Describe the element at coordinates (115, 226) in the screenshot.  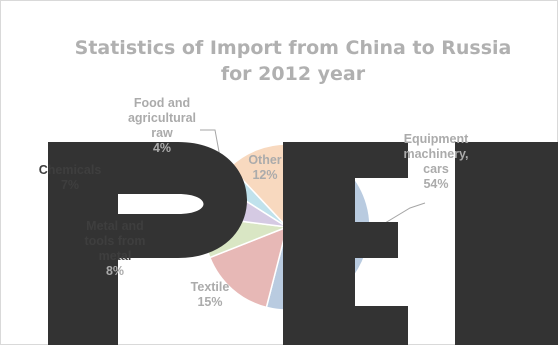
I see `slice-category-label-3-line-1: Metal and` at that location.